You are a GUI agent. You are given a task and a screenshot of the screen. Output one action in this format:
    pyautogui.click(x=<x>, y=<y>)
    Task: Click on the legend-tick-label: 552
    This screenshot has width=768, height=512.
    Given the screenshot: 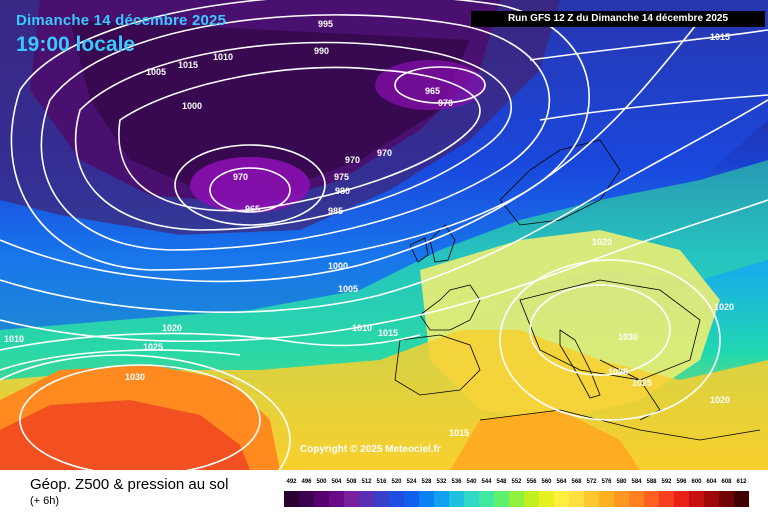 What is the action you would take?
    pyautogui.click(x=516, y=482)
    